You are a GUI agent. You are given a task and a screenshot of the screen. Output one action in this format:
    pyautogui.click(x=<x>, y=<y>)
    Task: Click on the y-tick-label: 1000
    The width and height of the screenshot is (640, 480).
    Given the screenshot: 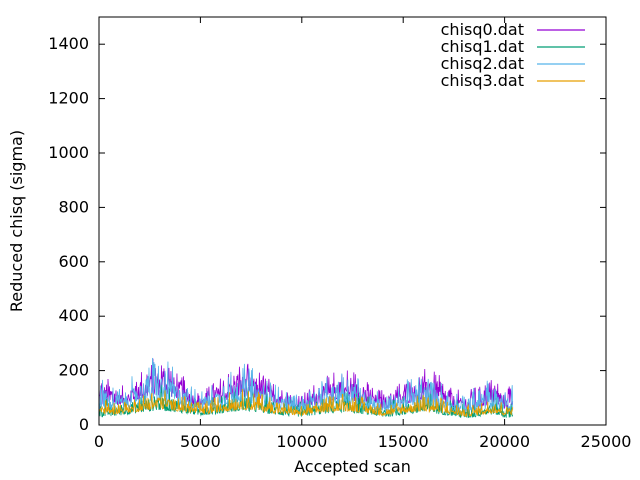 What is the action you would take?
    pyautogui.click(x=68, y=152)
    